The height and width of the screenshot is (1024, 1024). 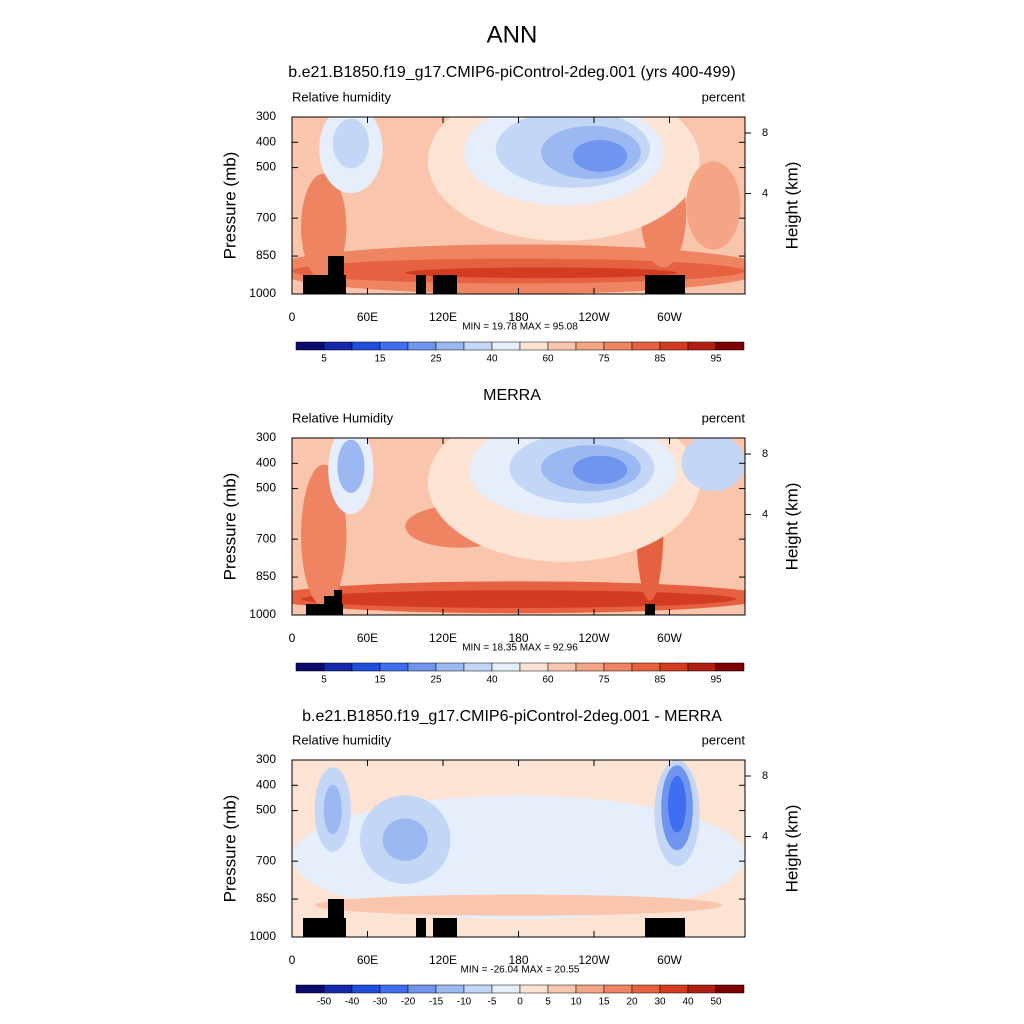 What do you see at coordinates (380, 1002) in the screenshot?
I see `colorbar-label: -30` at bounding box center [380, 1002].